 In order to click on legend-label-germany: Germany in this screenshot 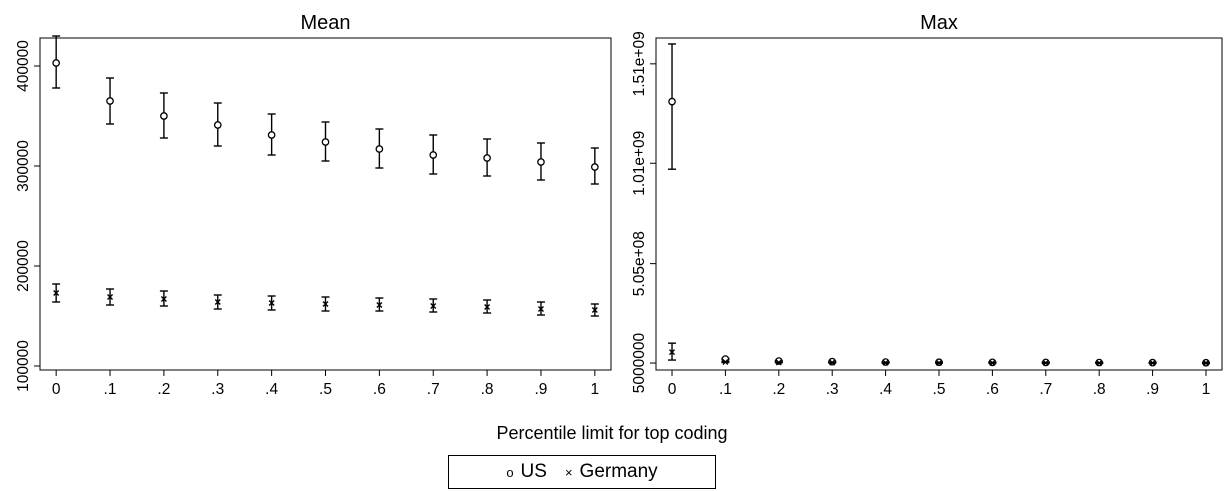, I will do `click(618, 471)`.